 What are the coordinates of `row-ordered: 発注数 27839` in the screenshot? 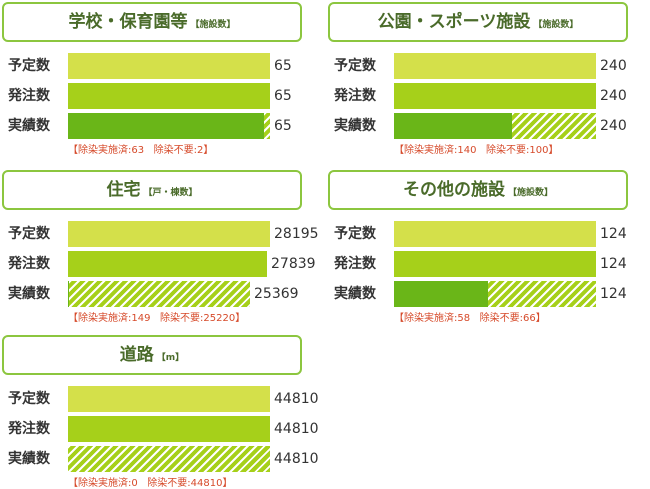 It's located at (162, 264).